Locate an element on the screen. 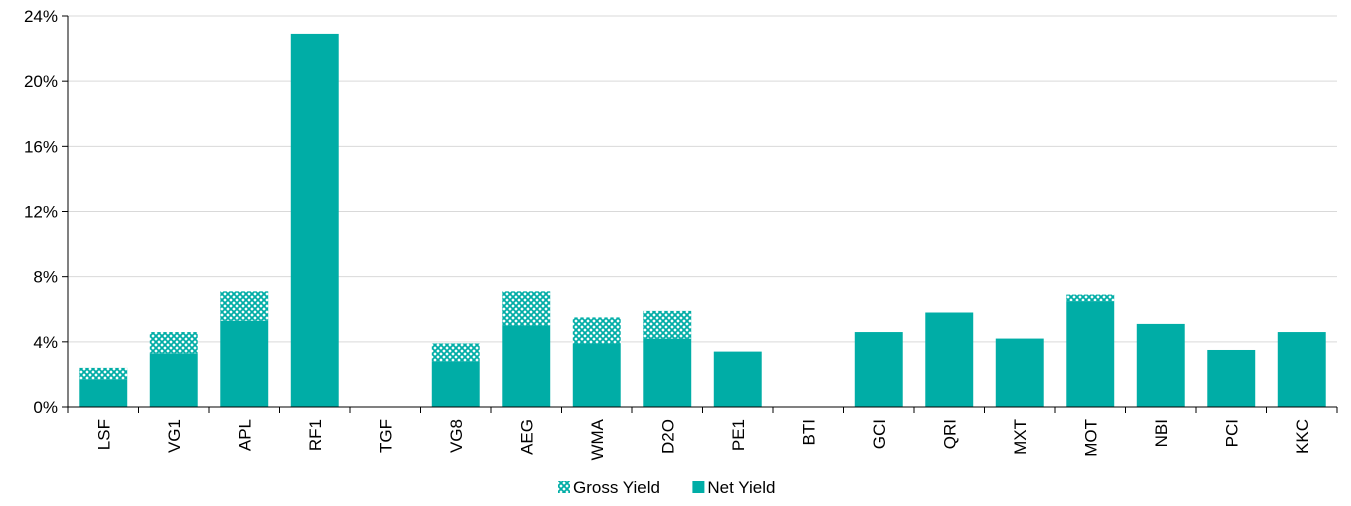 Image resolution: width=1351 pixels, height=506 pixels. legend-label-gross-yield: Gross Yield is located at coordinates (616, 487).